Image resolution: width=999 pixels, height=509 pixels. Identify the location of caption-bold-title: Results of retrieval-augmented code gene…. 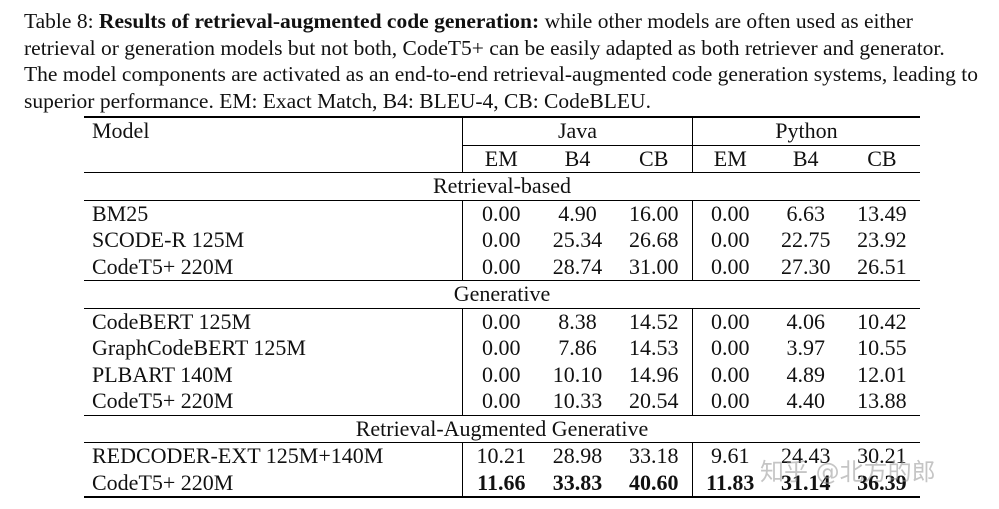
(319, 21).